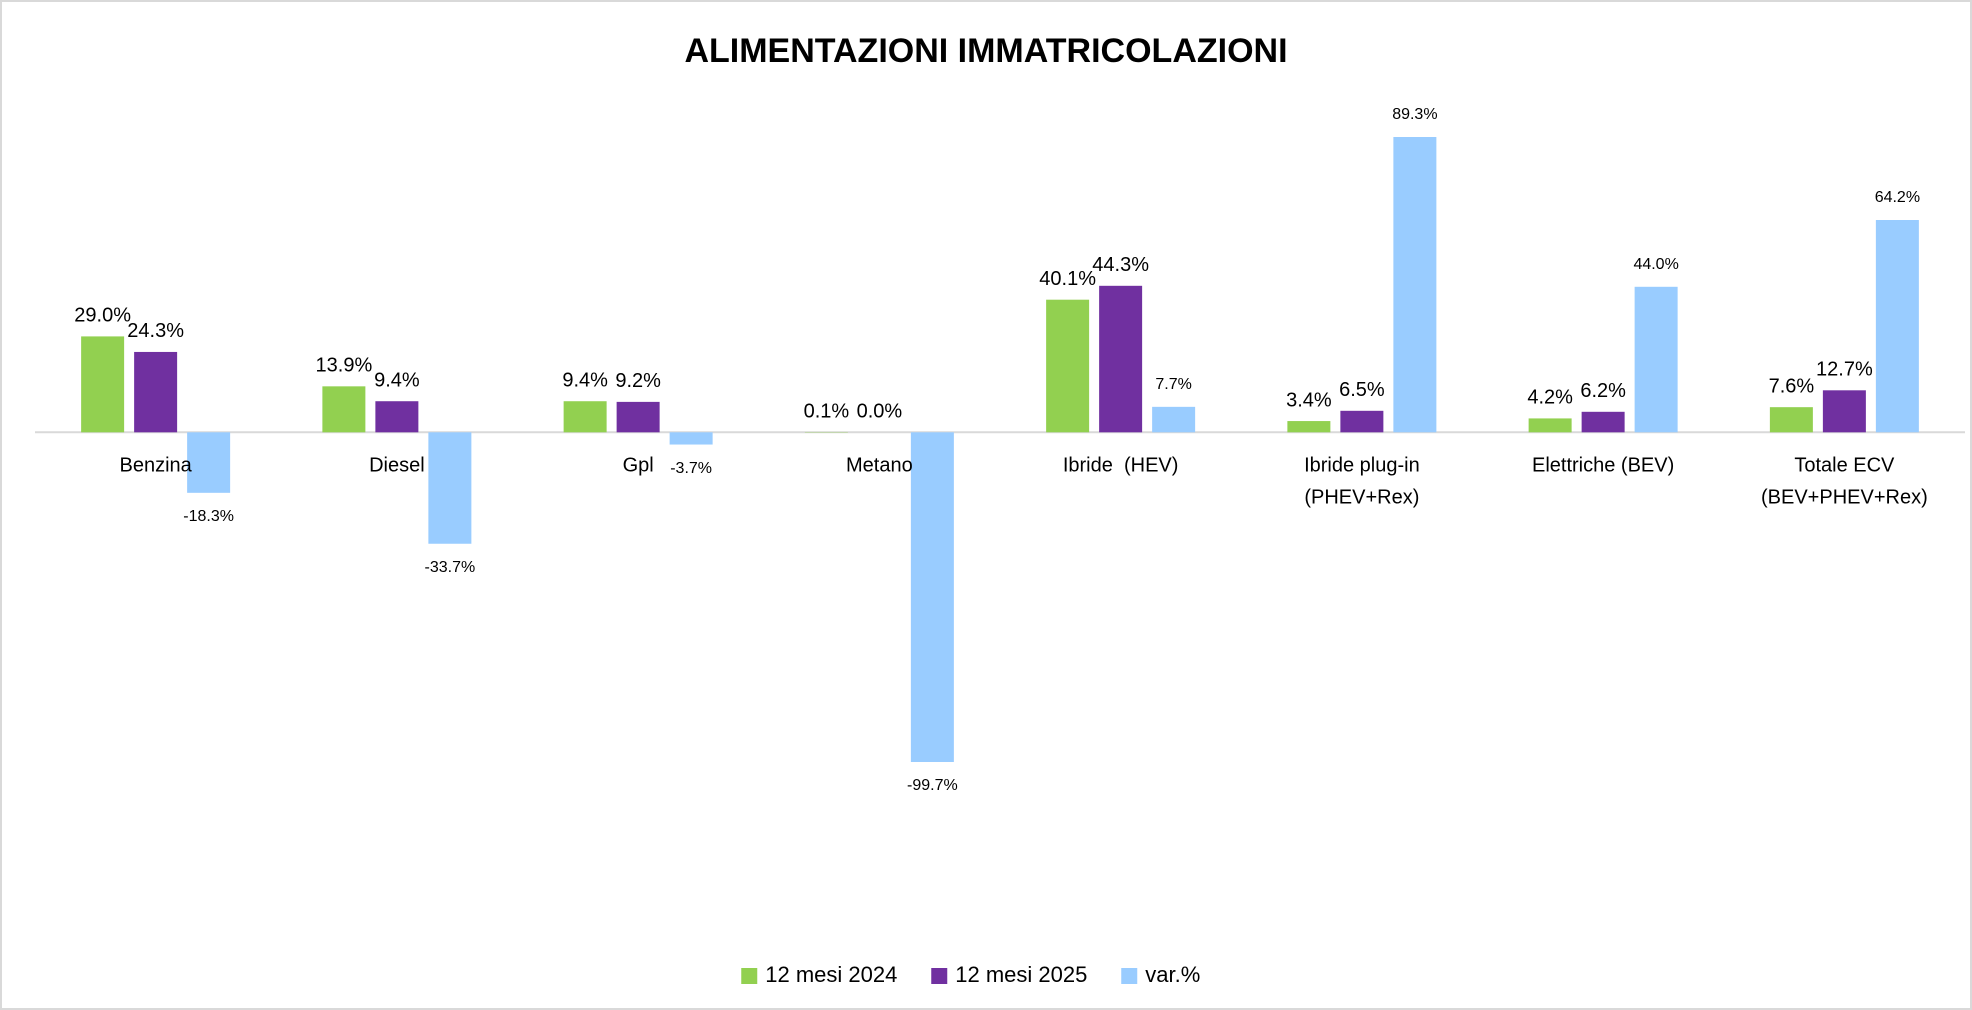 The image size is (1972, 1010). Describe the element at coordinates (1067, 279) in the screenshot. I see `data-label: 40.1%` at that location.